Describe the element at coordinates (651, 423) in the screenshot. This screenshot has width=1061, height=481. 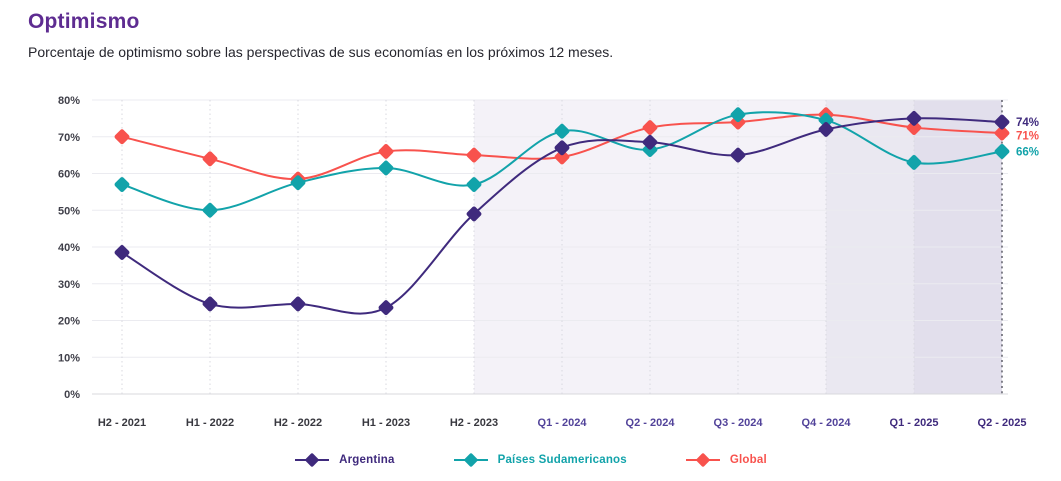
I see `x-tick-label: Q2 - 2024` at that location.